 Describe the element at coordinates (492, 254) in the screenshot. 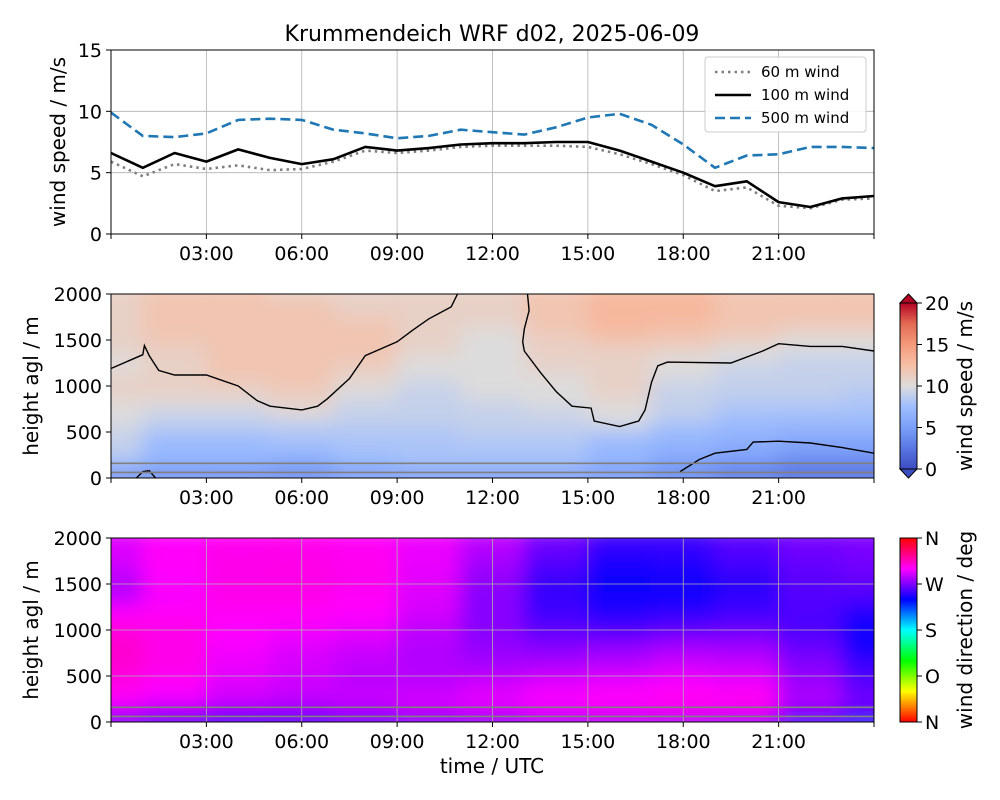

I see `x-tick-label: 12:00` at that location.